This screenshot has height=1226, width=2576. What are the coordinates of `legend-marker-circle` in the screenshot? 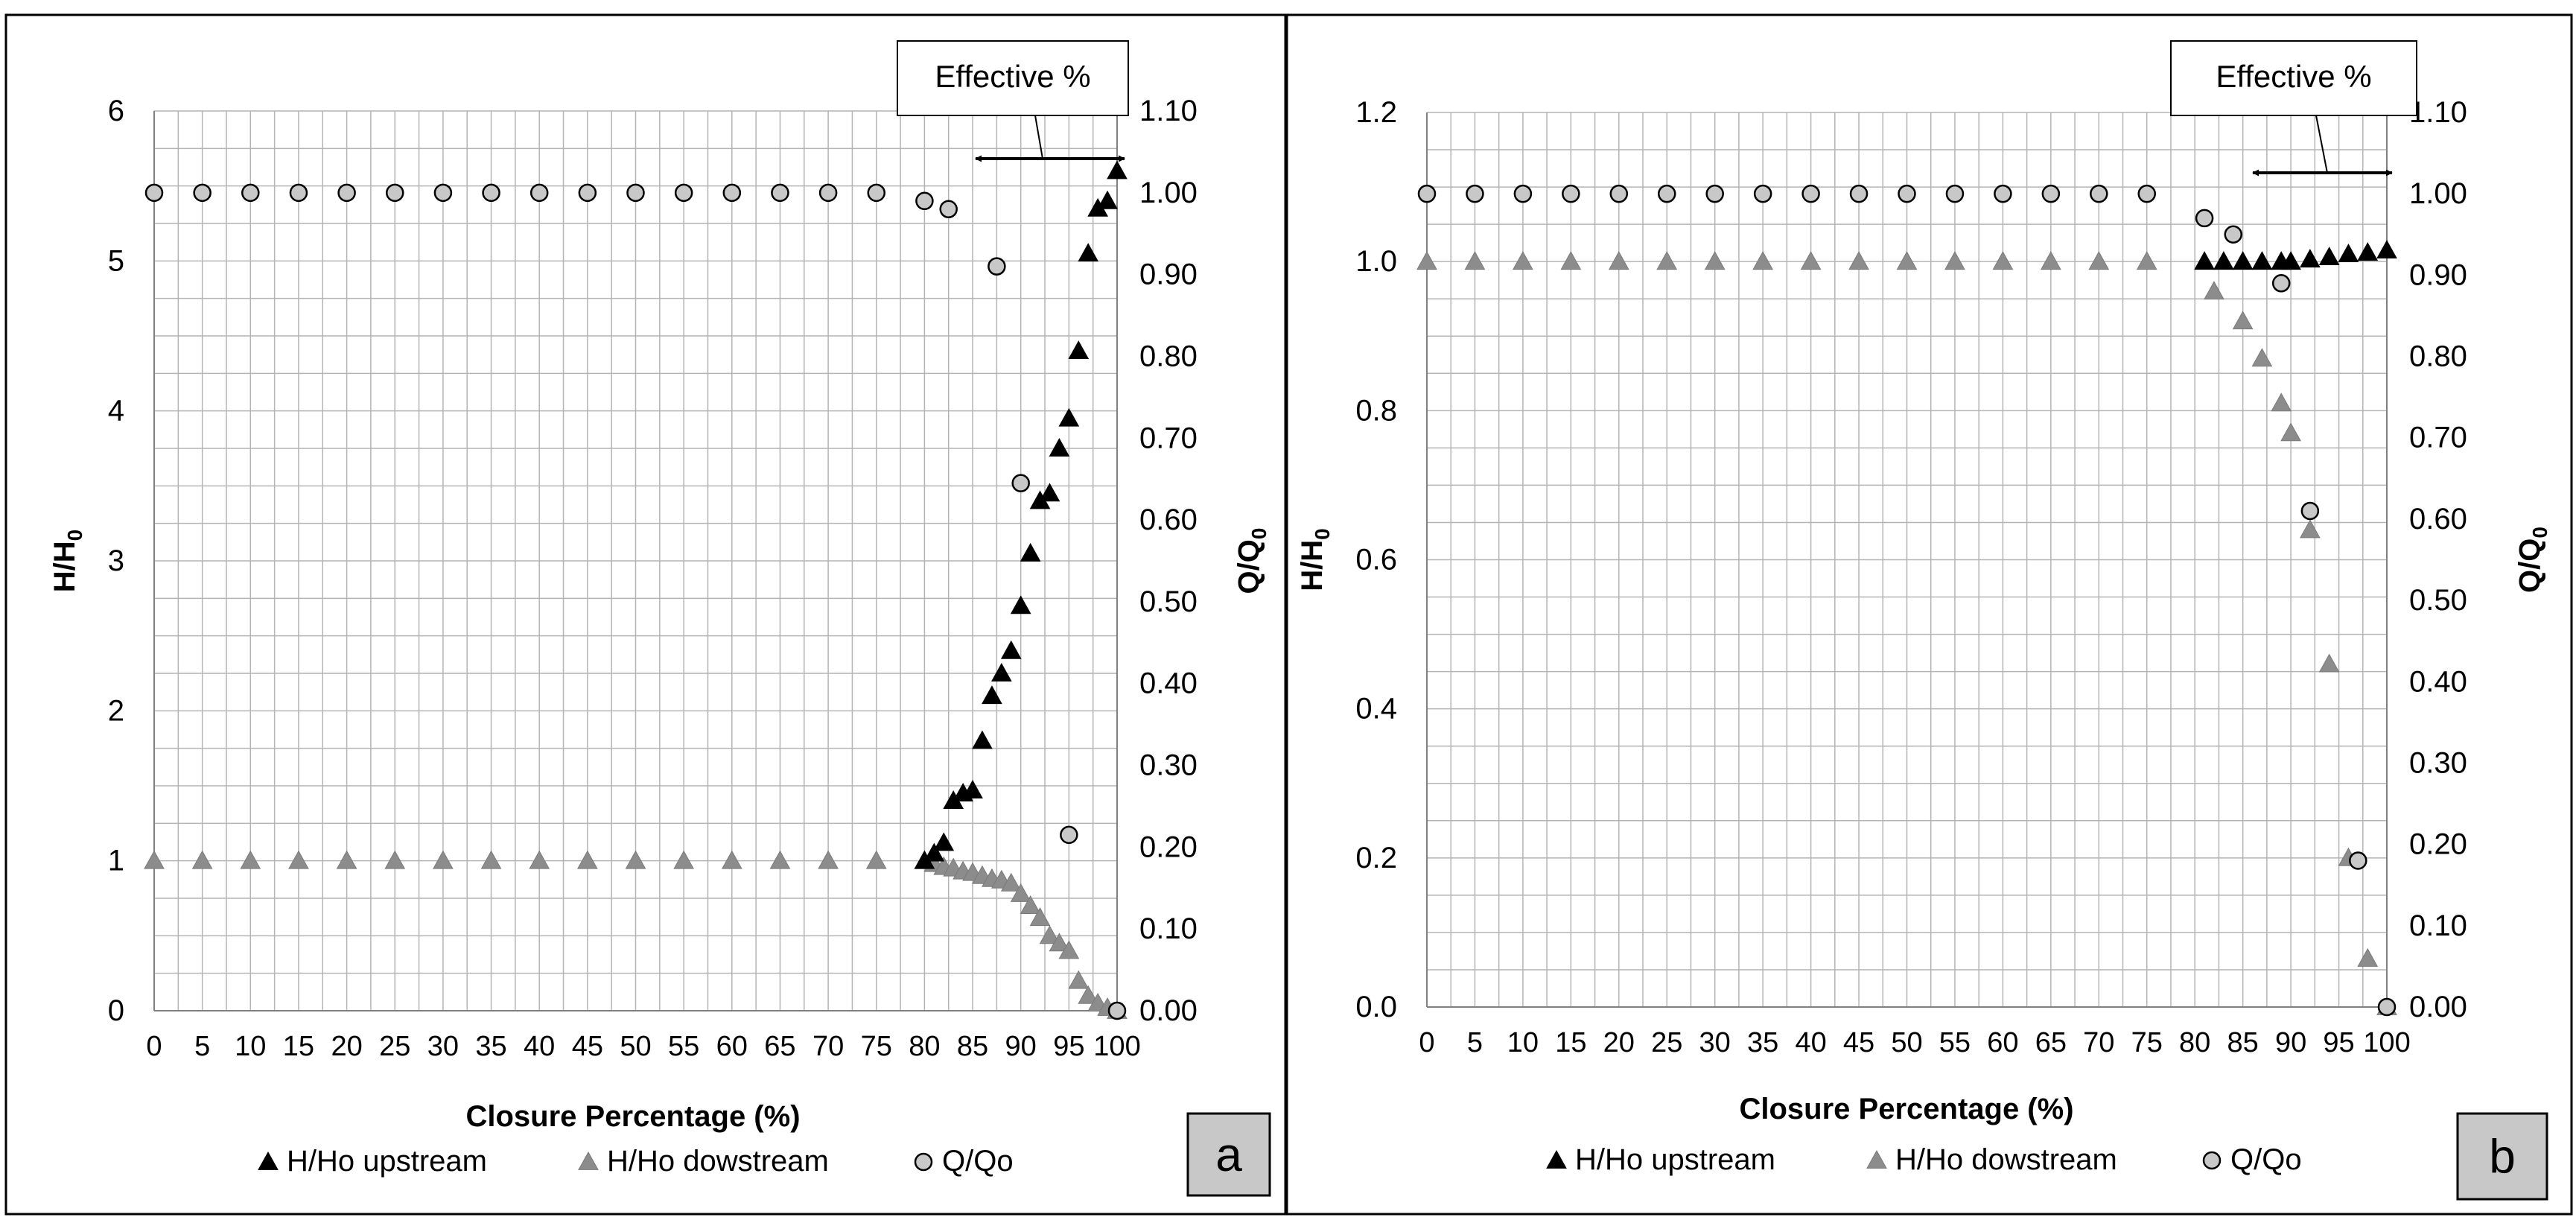 It's located at (2212, 1161).